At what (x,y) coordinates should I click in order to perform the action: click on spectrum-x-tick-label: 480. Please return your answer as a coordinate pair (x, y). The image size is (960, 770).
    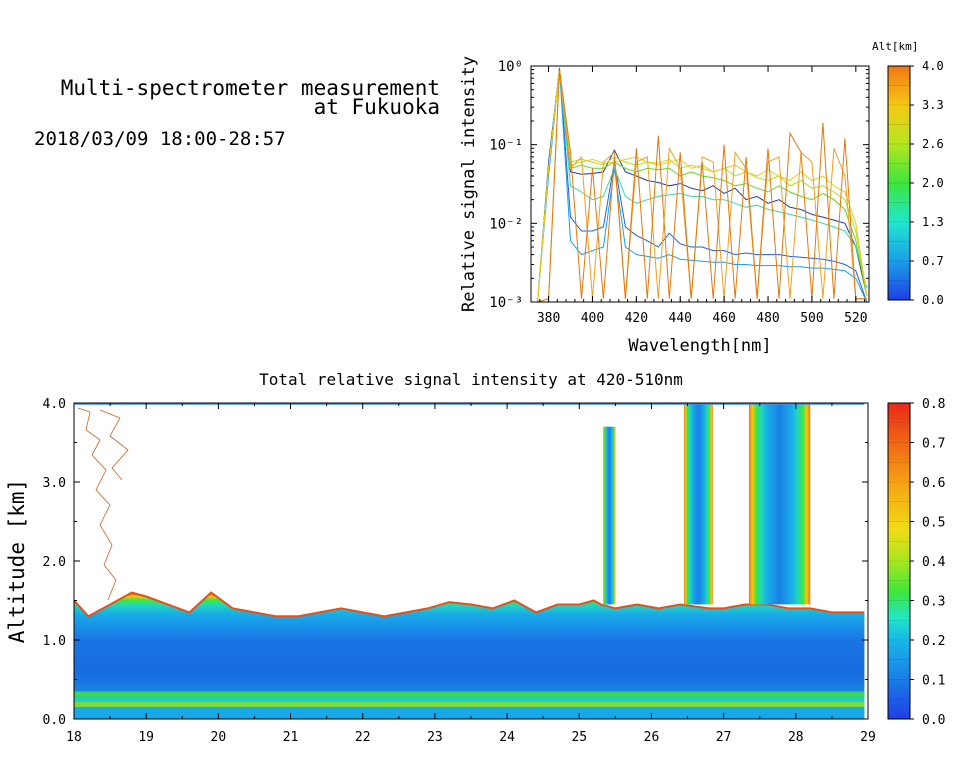
    Looking at the image, I should click on (767, 318).